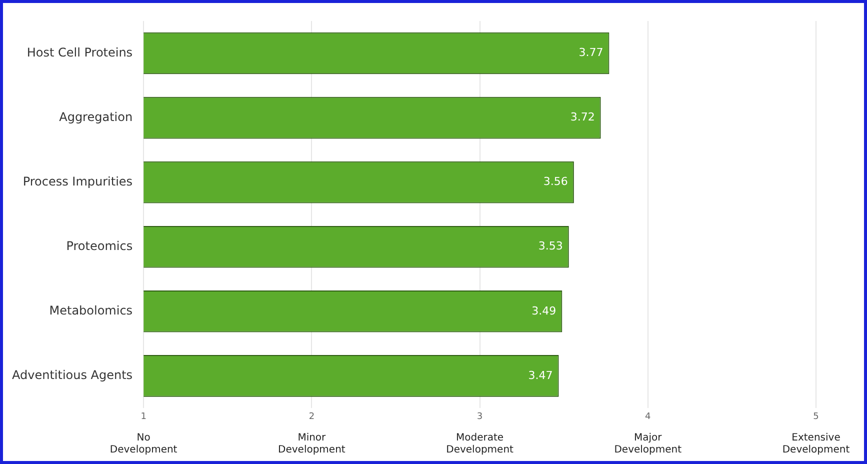  I want to click on text: Minor Development, so click(312, 444).